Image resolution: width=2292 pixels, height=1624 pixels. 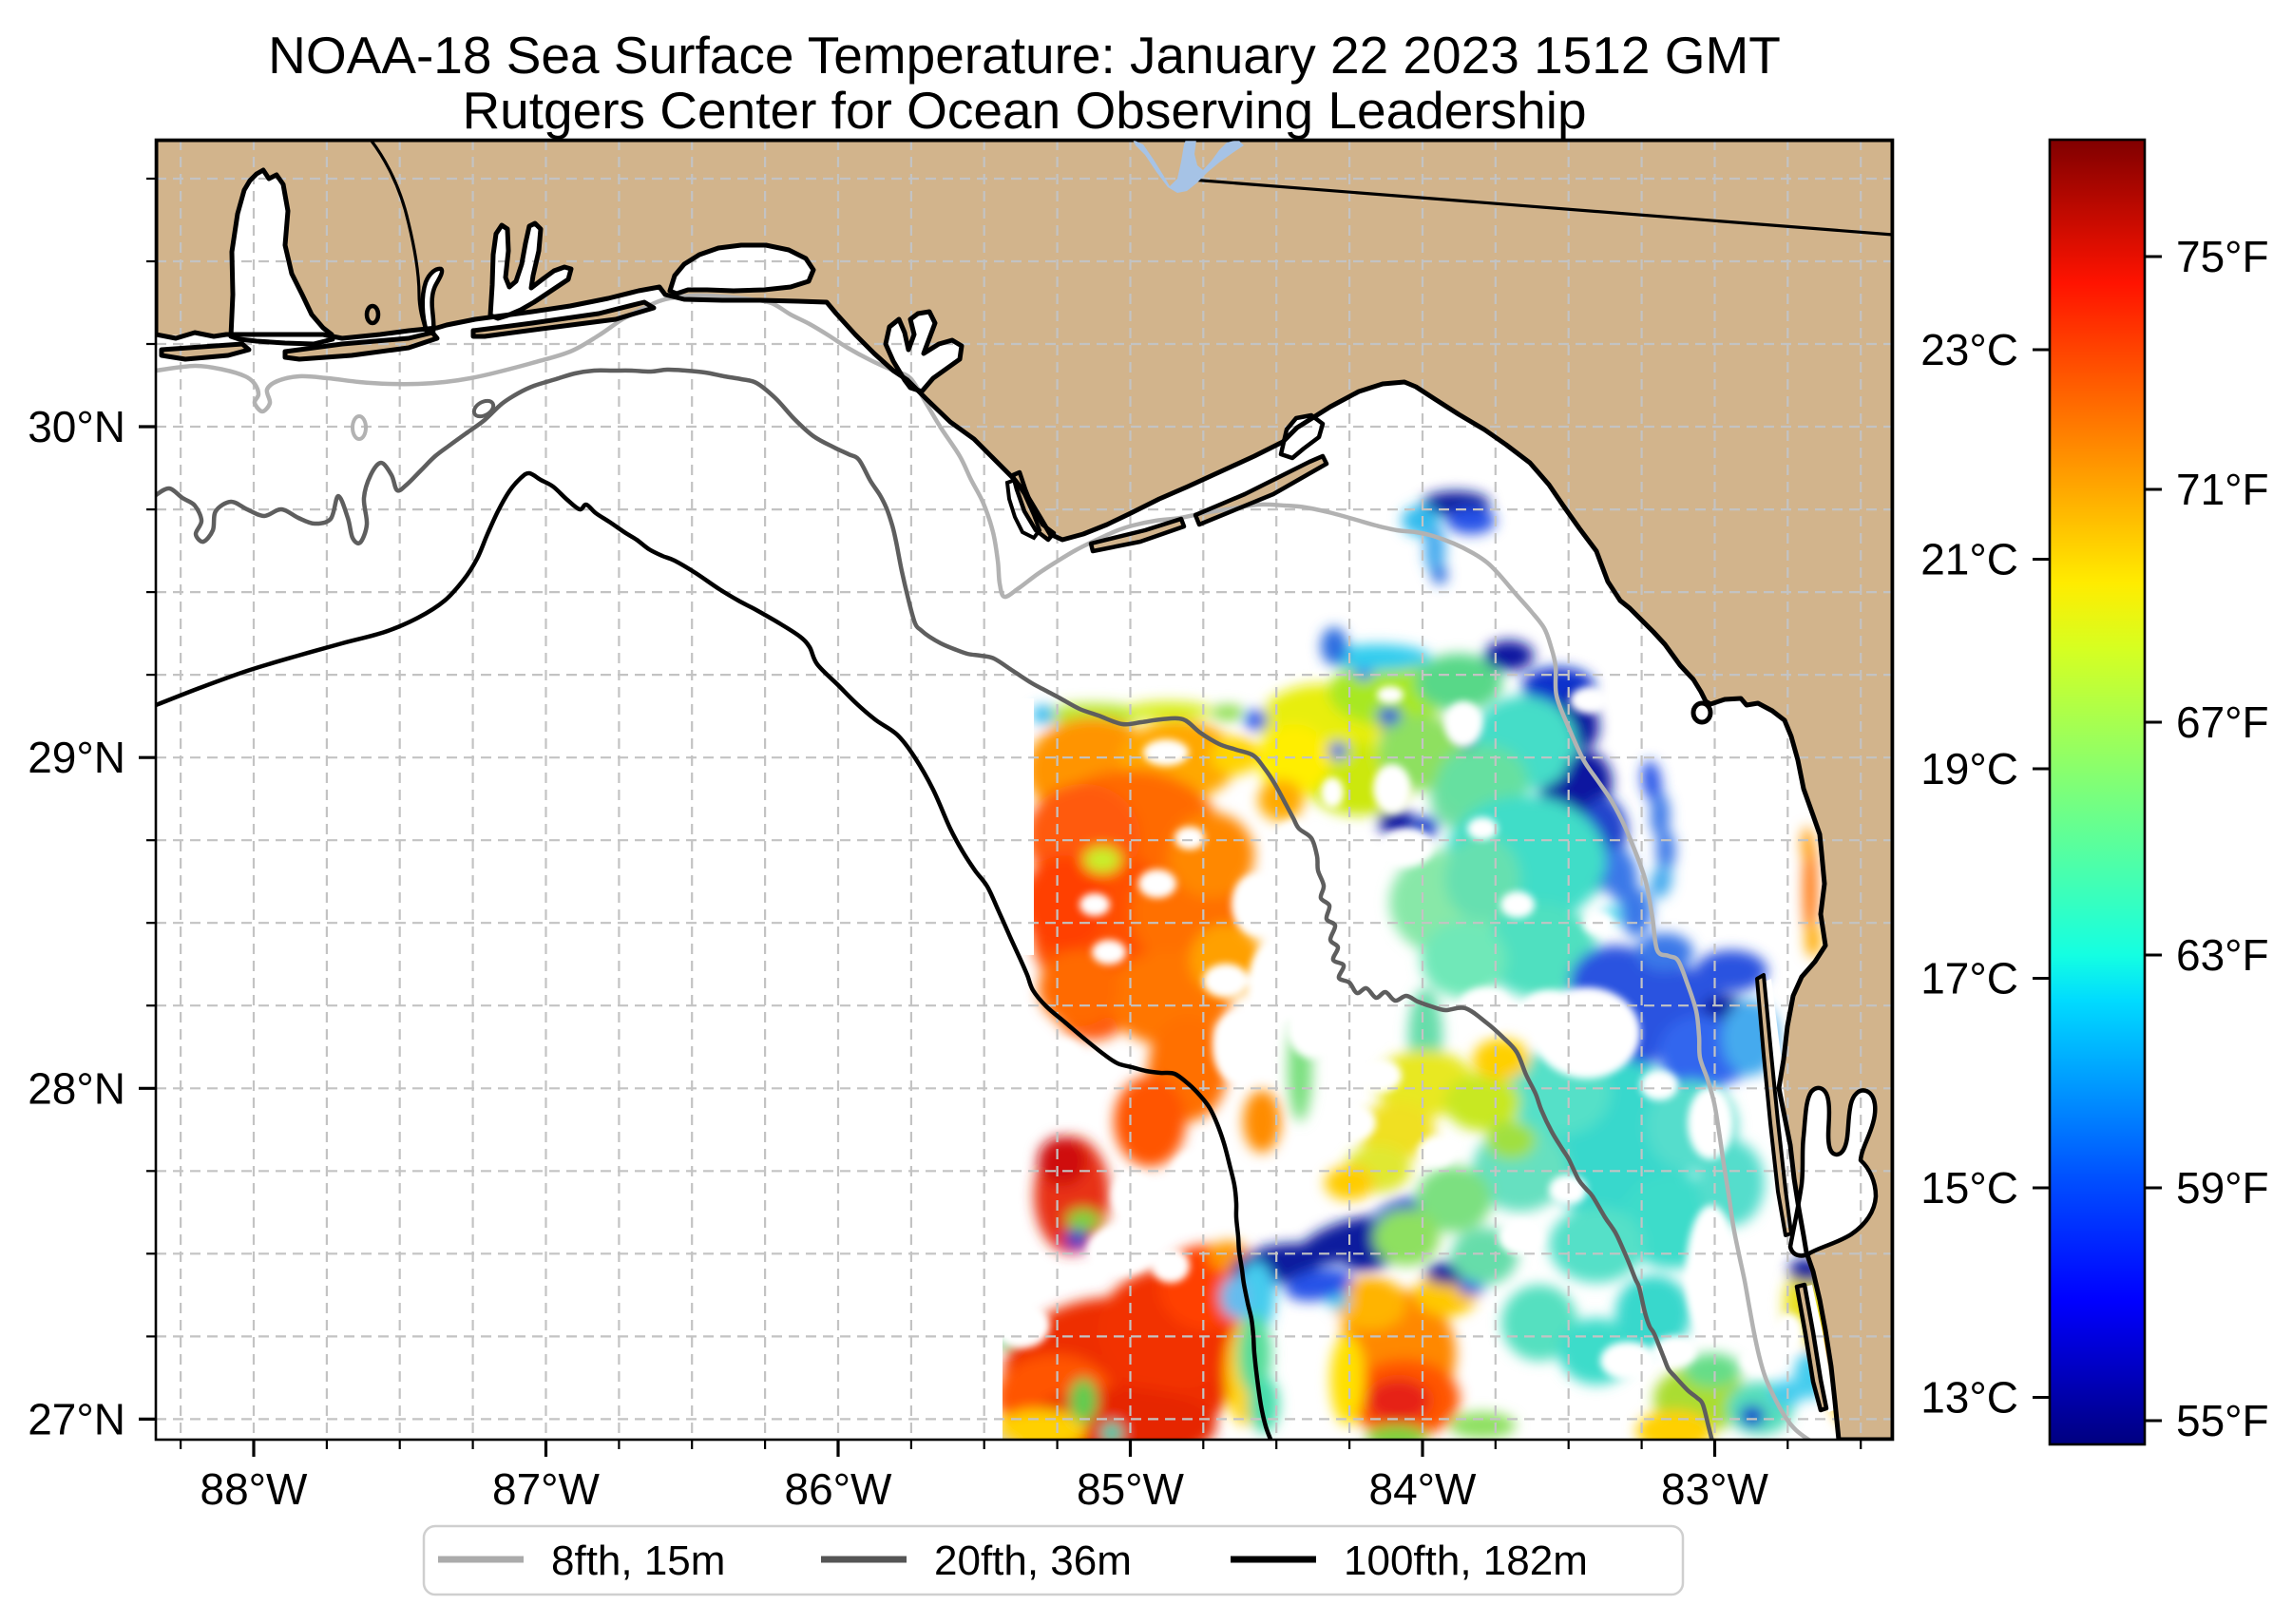 What do you see at coordinates (1969, 978) in the screenshot?
I see `svg-text: 17°C` at bounding box center [1969, 978].